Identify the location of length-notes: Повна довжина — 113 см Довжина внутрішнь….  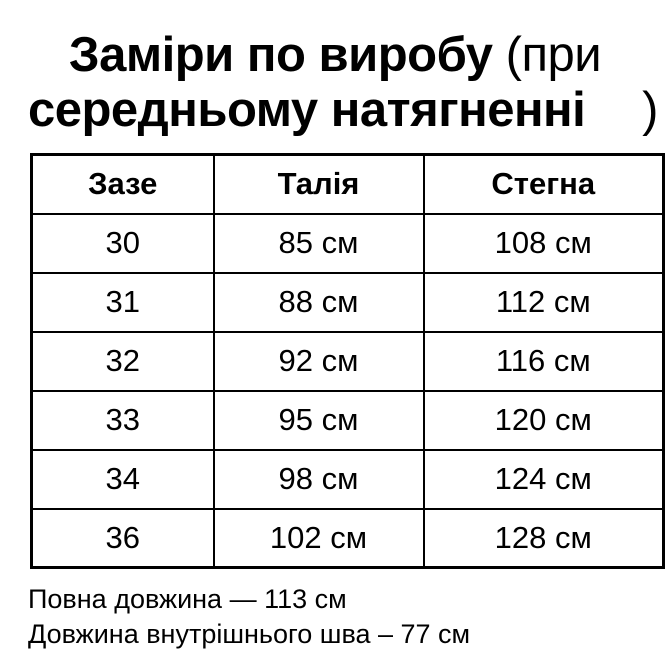
(349, 617).